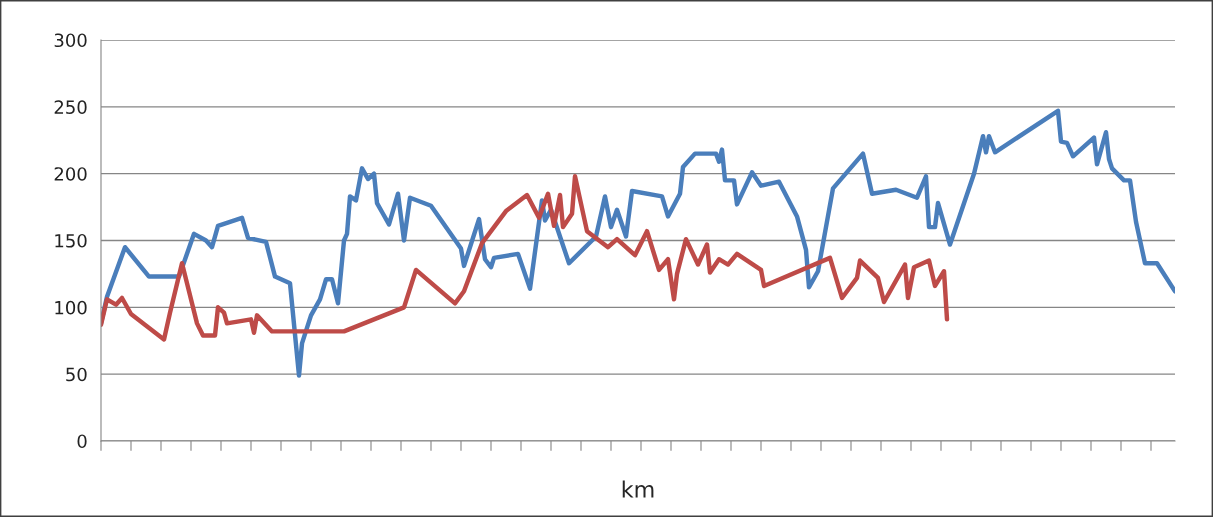 The width and height of the screenshot is (1213, 517). Describe the element at coordinates (70, 174) in the screenshot. I see `y-tick-label: 200` at that location.